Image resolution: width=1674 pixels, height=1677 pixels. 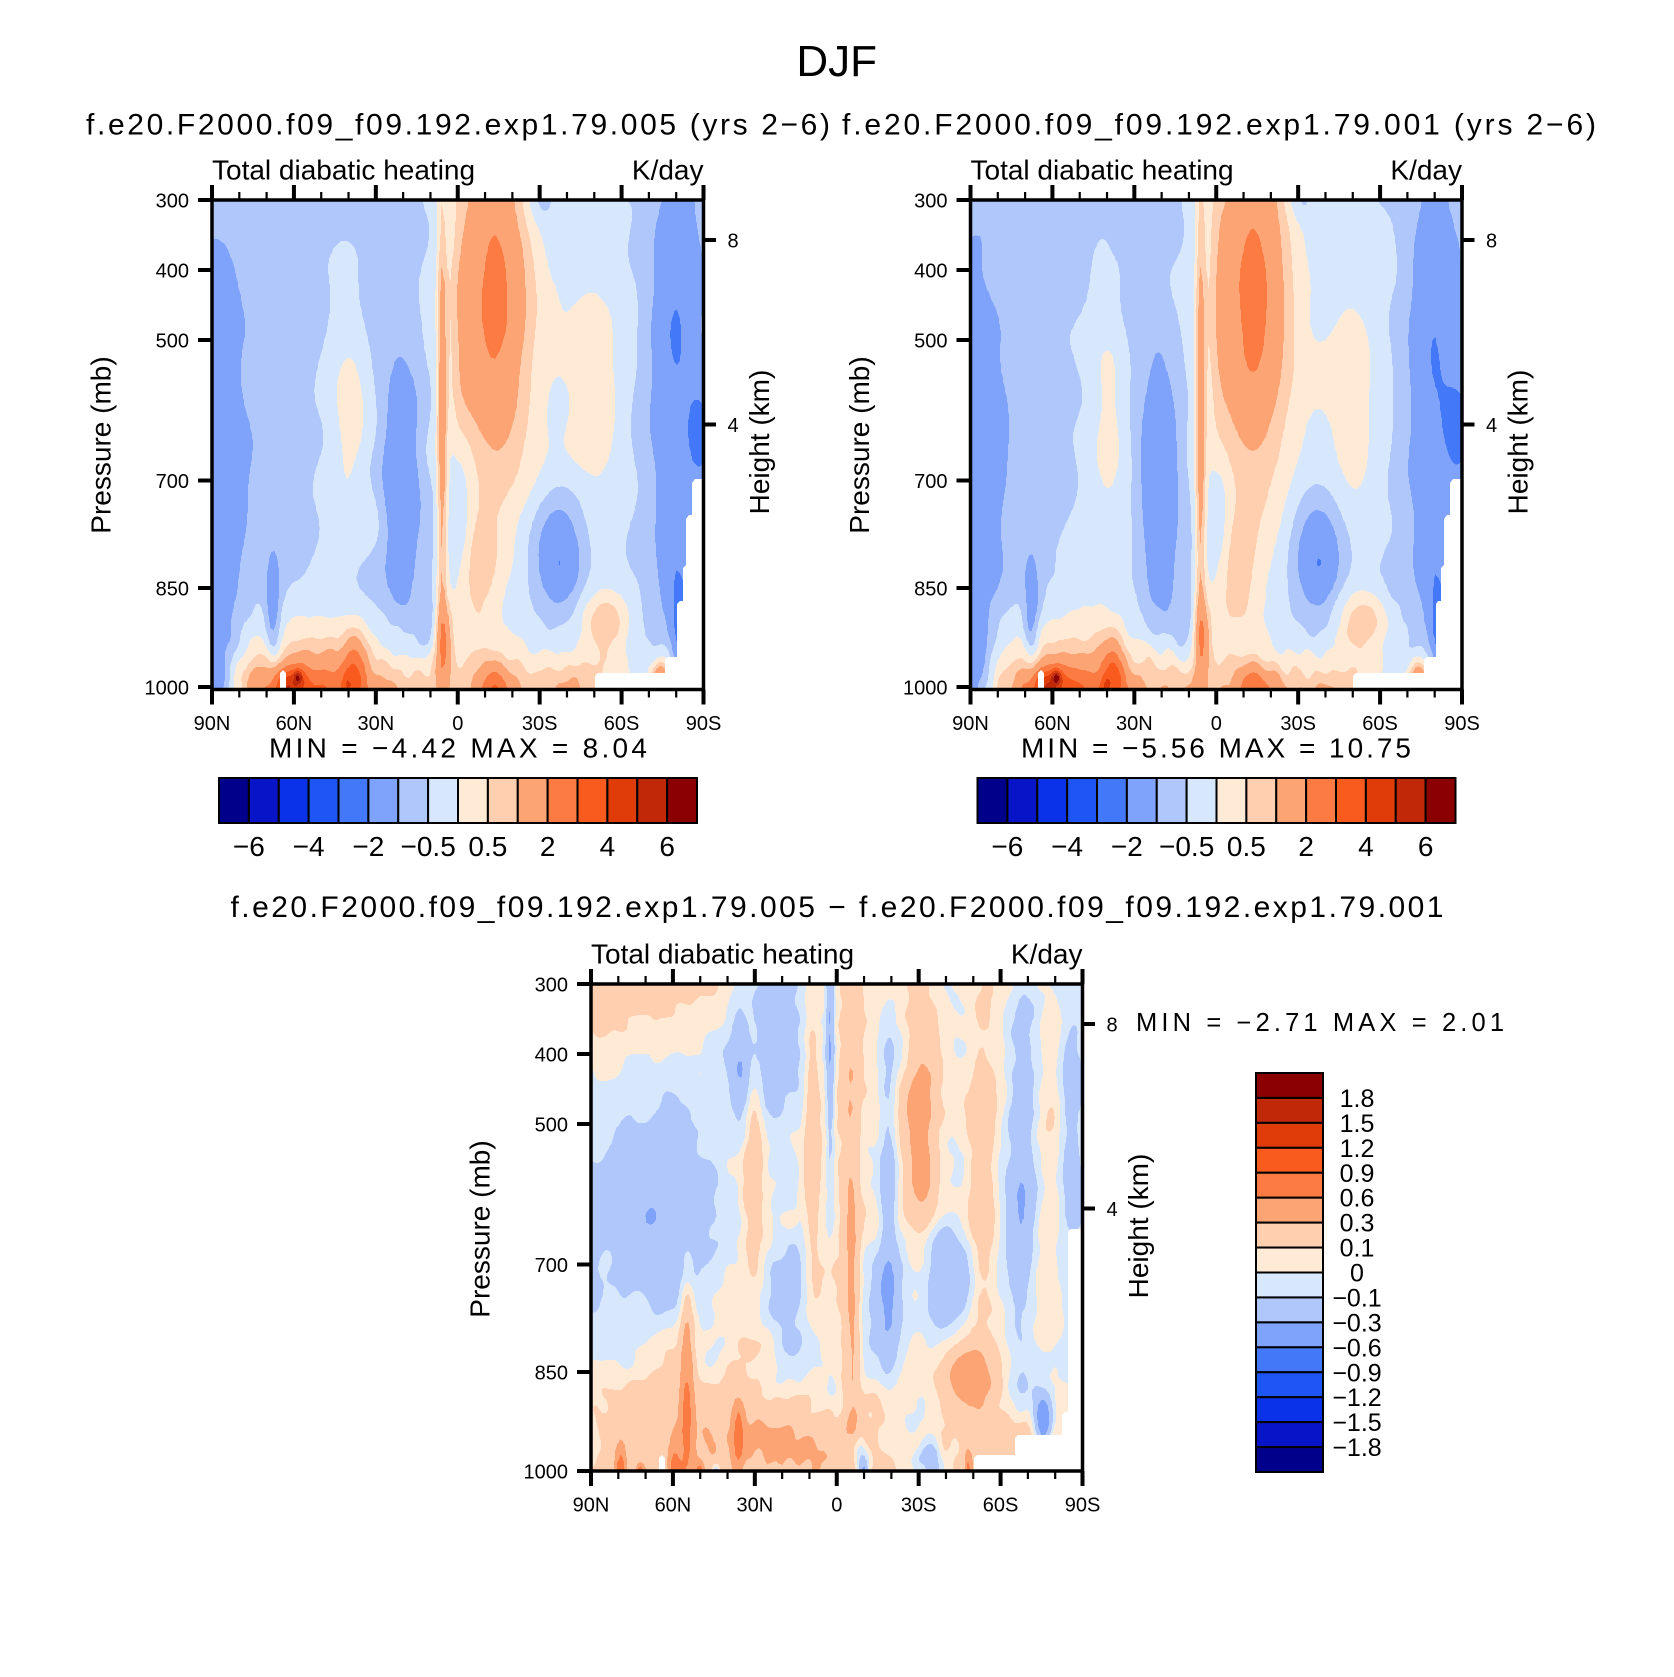 What do you see at coordinates (1357, 1149) in the screenshot?
I see `svg-text: 1.2` at bounding box center [1357, 1149].